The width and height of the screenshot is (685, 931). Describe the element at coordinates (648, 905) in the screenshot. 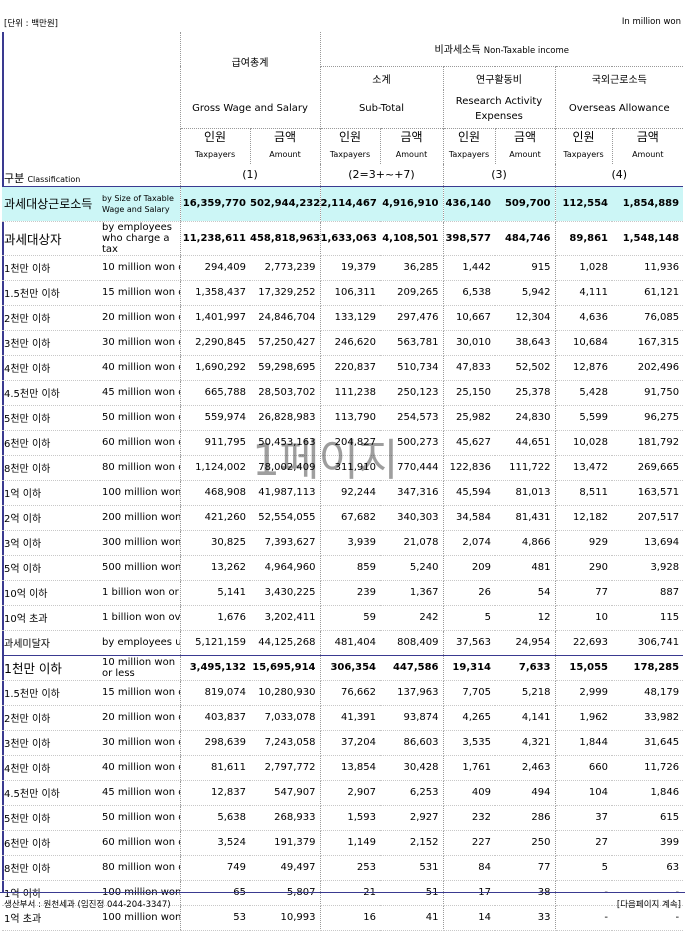

I see `continued-note: [다음페이지 계속]` at that location.